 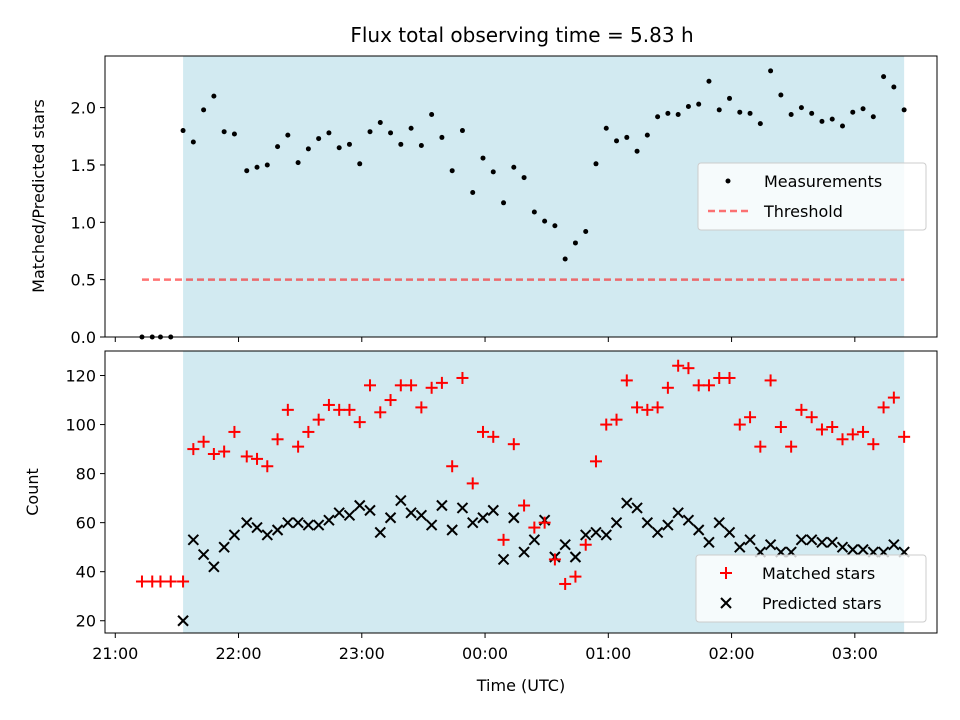 What do you see at coordinates (83, 108) in the screenshot?
I see `y-tick-label: 2.0` at bounding box center [83, 108].